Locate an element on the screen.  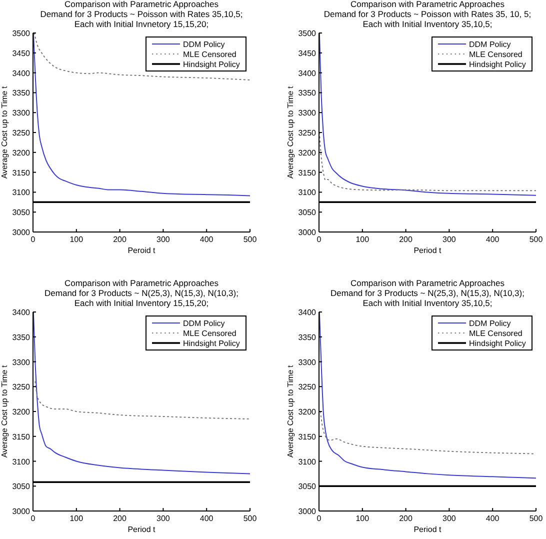
x-axis-title: Peroid t is located at coordinates (142, 250).